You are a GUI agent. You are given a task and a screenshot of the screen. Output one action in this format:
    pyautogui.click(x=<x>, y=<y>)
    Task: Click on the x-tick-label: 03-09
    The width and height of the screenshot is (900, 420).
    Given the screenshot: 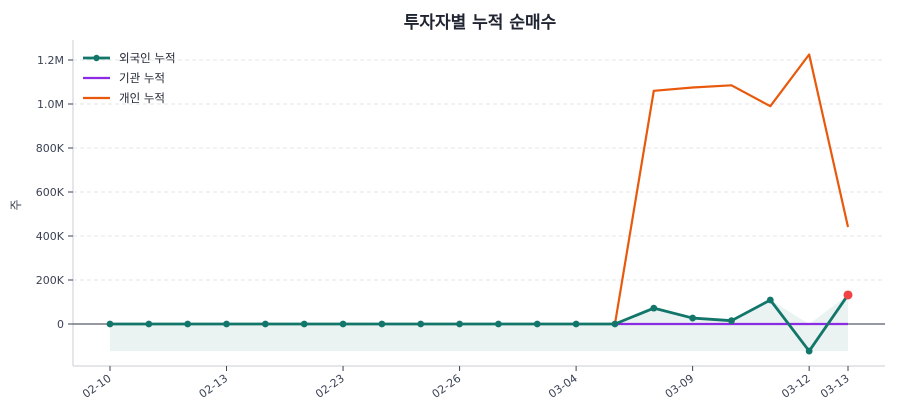 What is the action you would take?
    pyautogui.click(x=680, y=386)
    